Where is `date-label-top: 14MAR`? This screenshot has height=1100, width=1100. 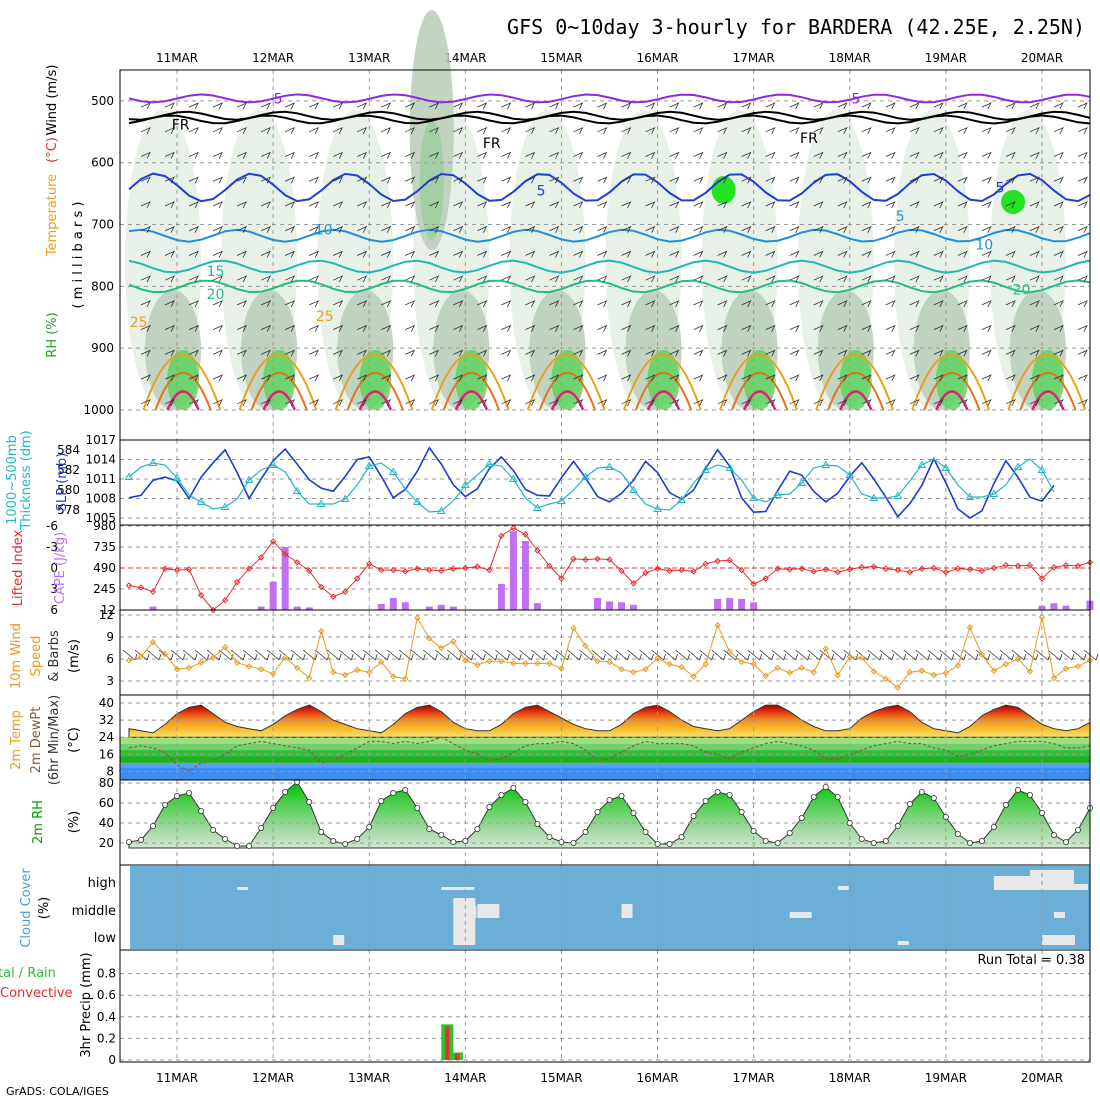 date-label-top: 14MAR is located at coordinates (465, 58).